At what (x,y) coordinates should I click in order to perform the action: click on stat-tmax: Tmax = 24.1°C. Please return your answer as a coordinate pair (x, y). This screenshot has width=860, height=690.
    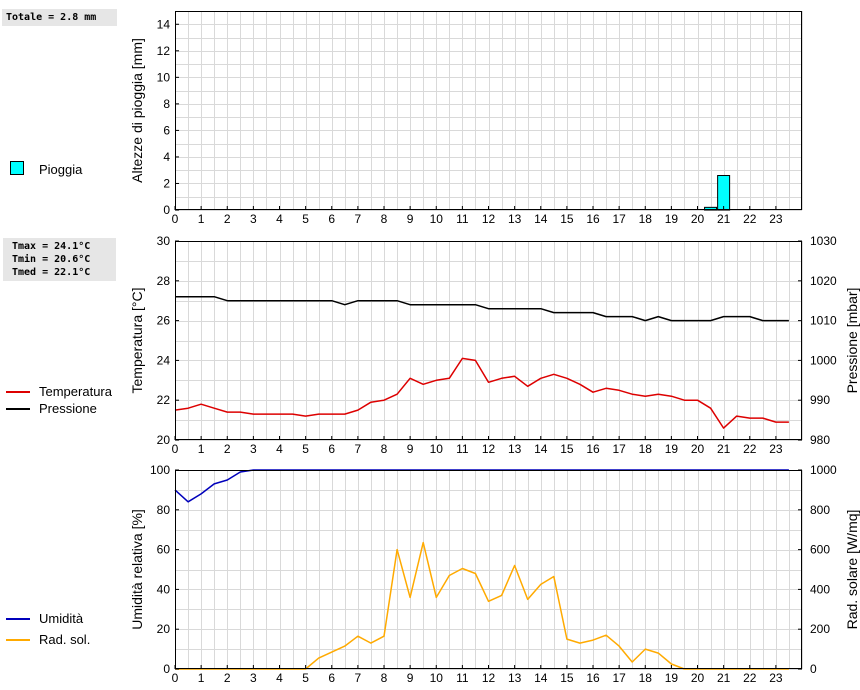
    Looking at the image, I should click on (51, 246).